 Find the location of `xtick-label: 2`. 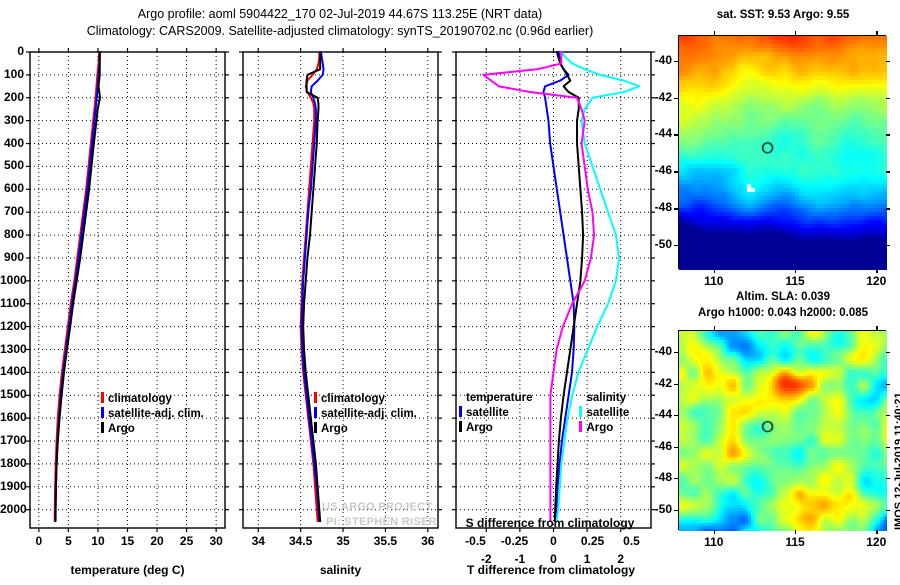

xtick-label: 2 is located at coordinates (621, 559).